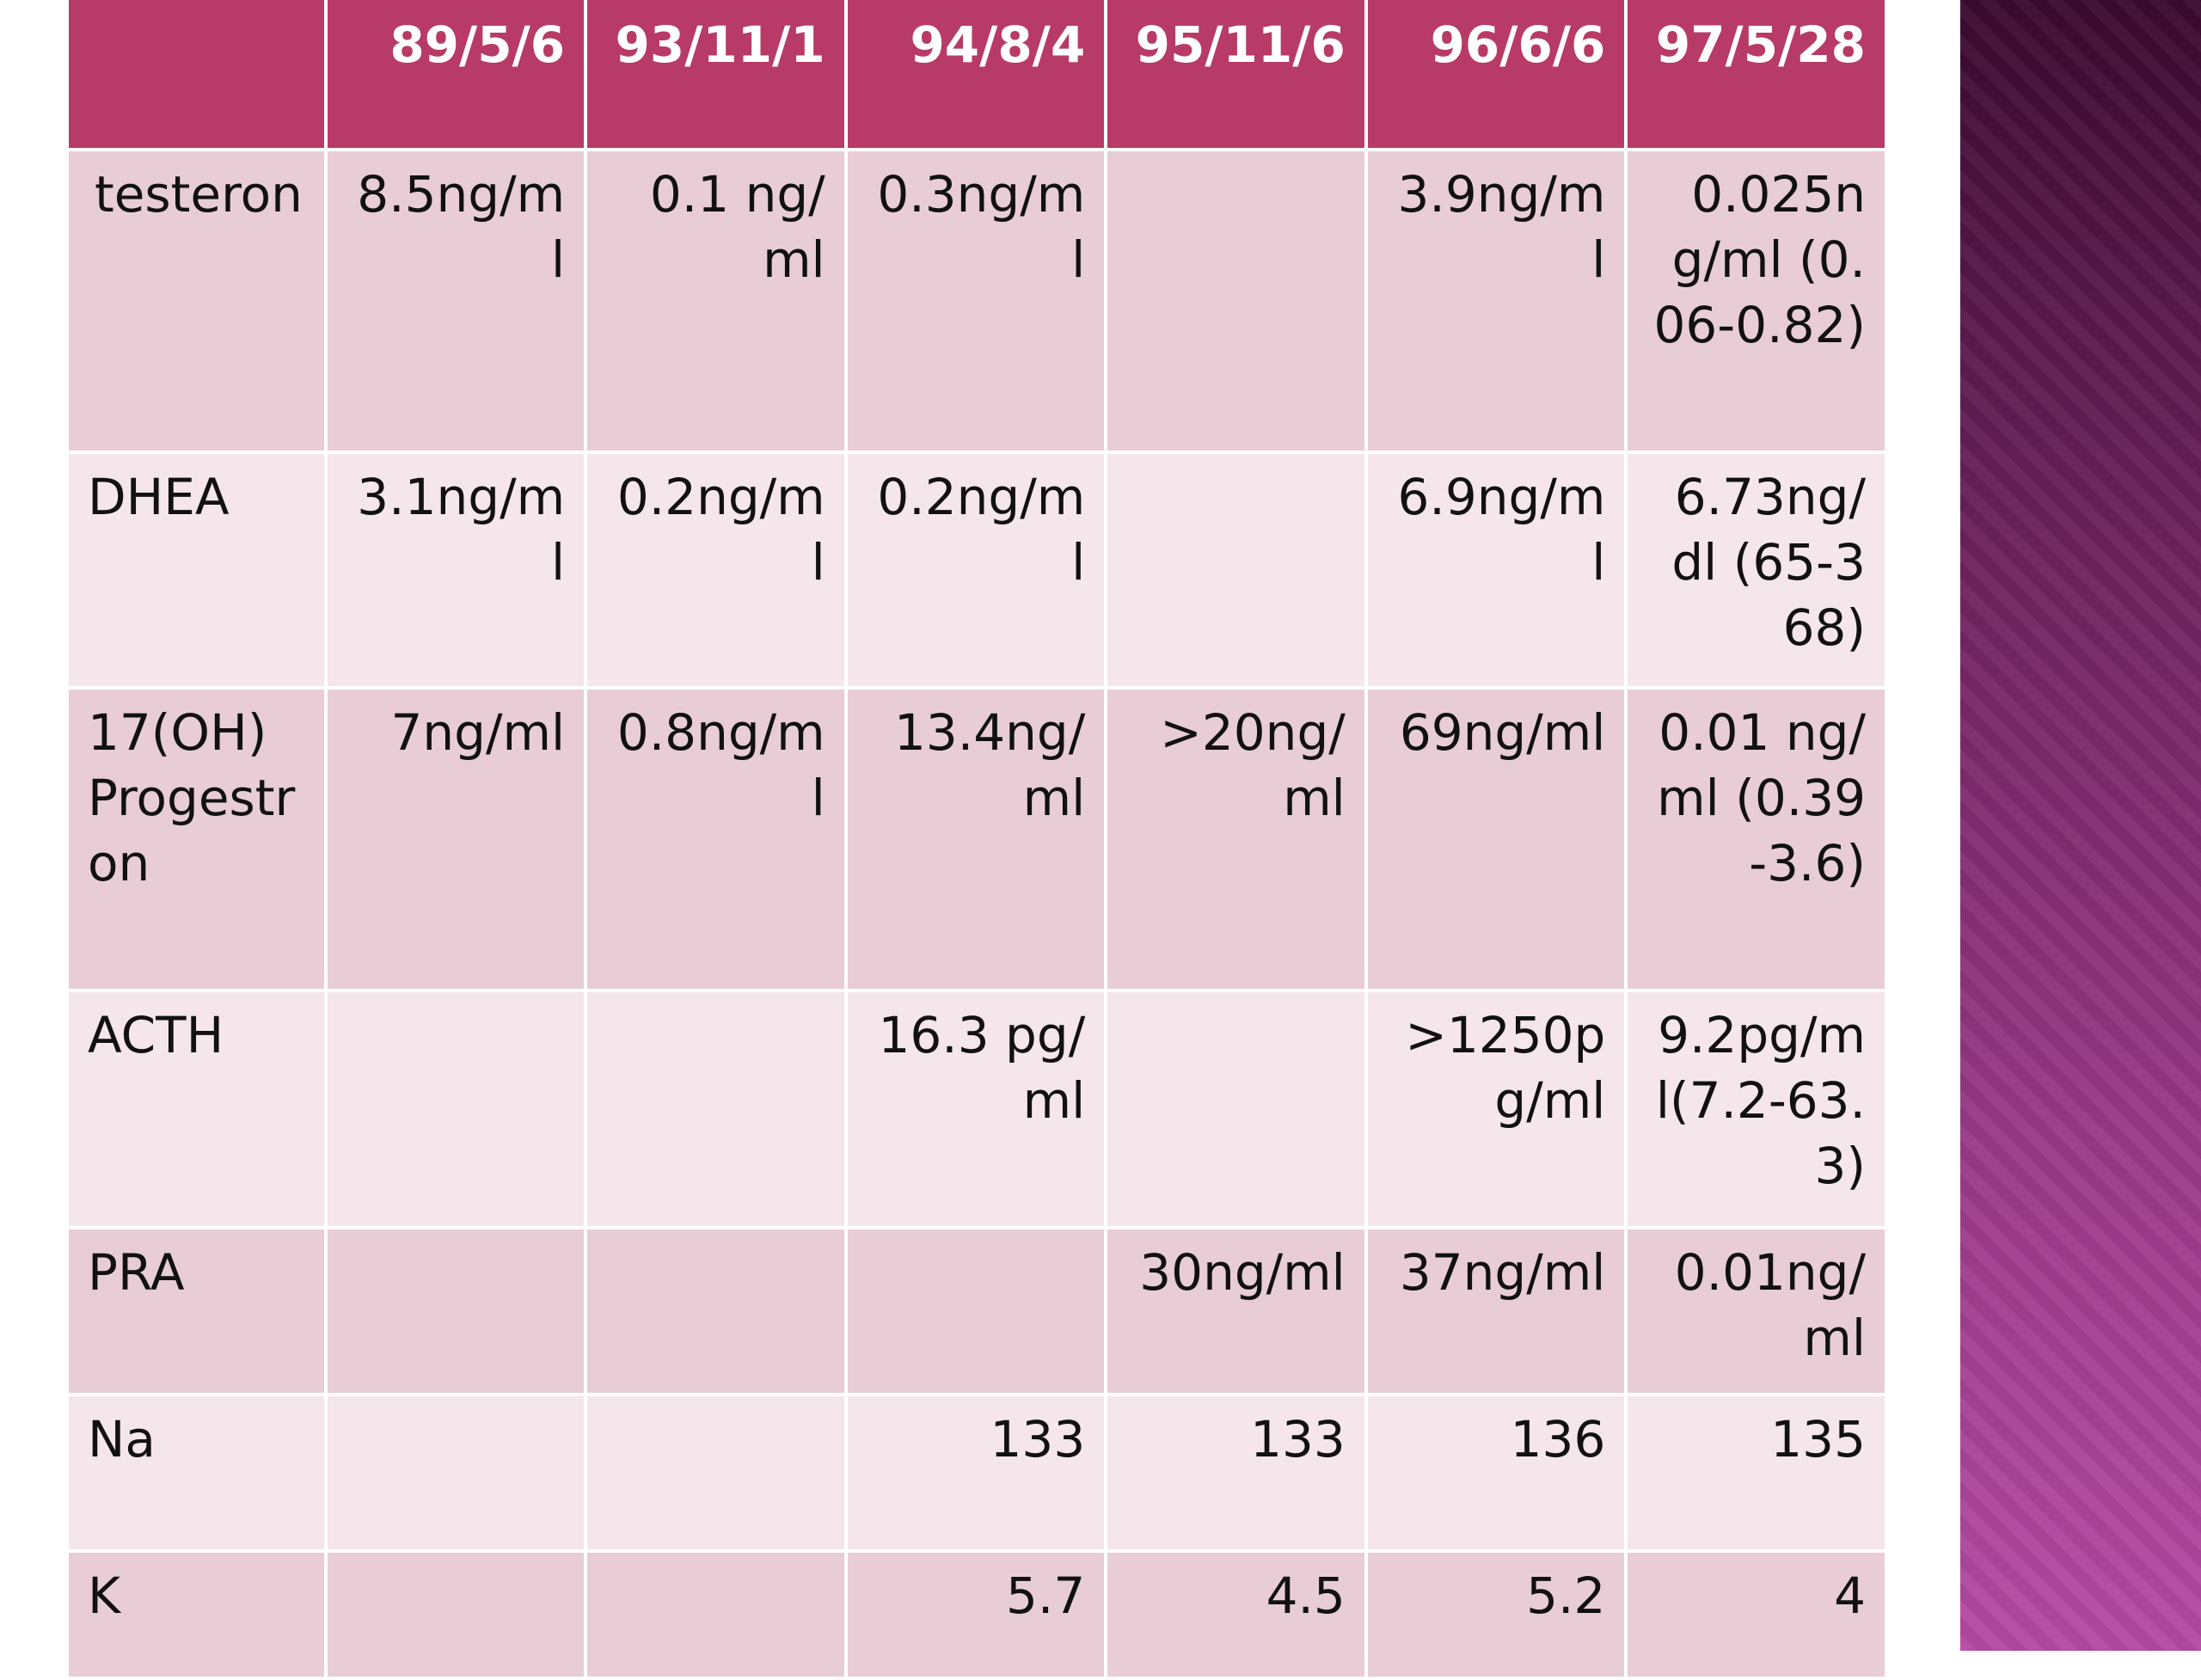 The width and height of the screenshot is (2201, 1680). I want to click on table-cell: 37ng/ml, so click(1496, 1311).